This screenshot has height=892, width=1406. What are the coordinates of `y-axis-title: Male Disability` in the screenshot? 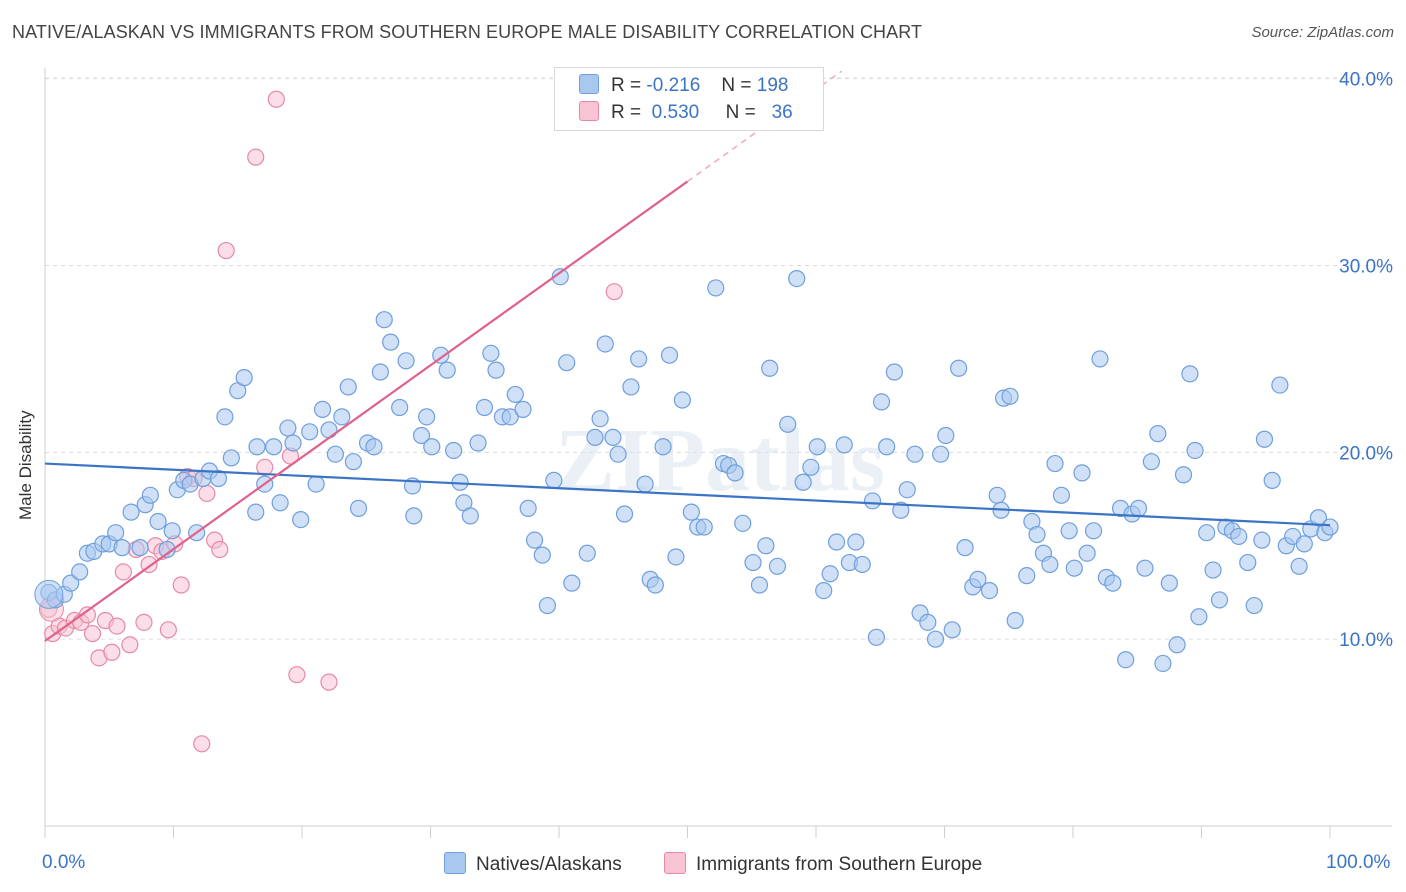 It's located at (25, 465).